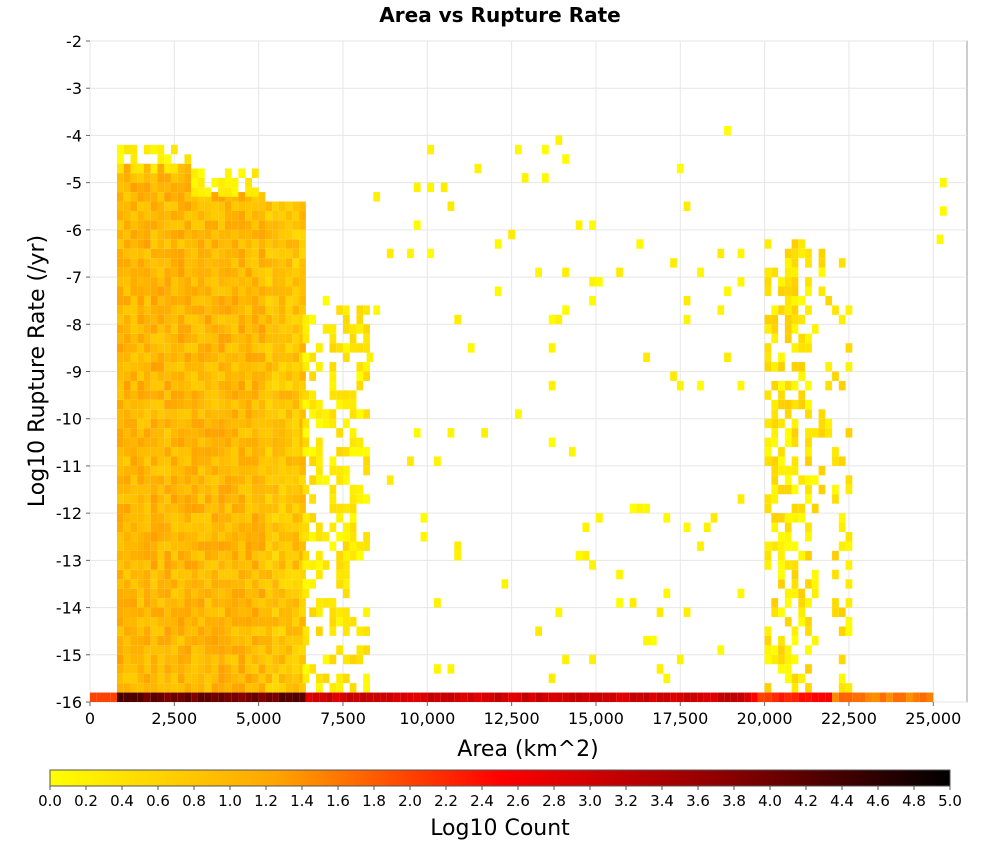 Image resolution: width=1000 pixels, height=854 pixels. Describe the element at coordinates (950, 801) in the screenshot. I see `colorbar-tick-label: 5.0` at that location.